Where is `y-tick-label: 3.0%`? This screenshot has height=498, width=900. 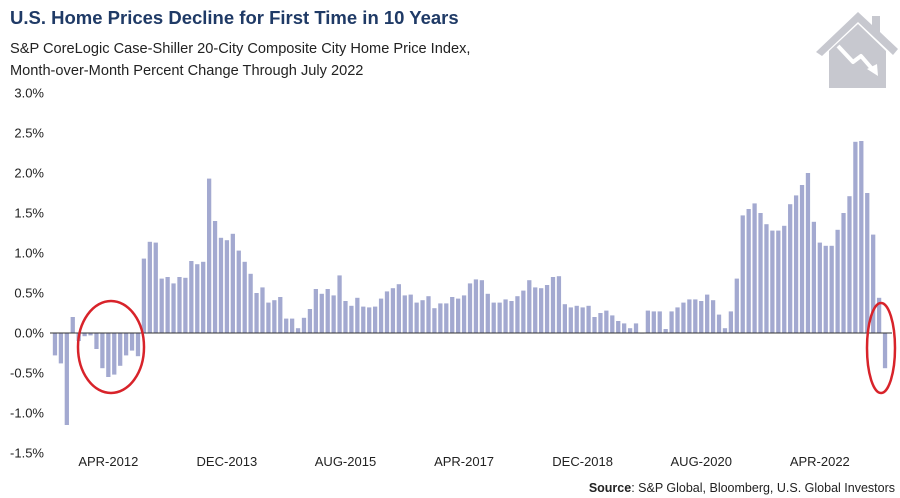 y-tick-label: 3.0% is located at coordinates (29, 93).